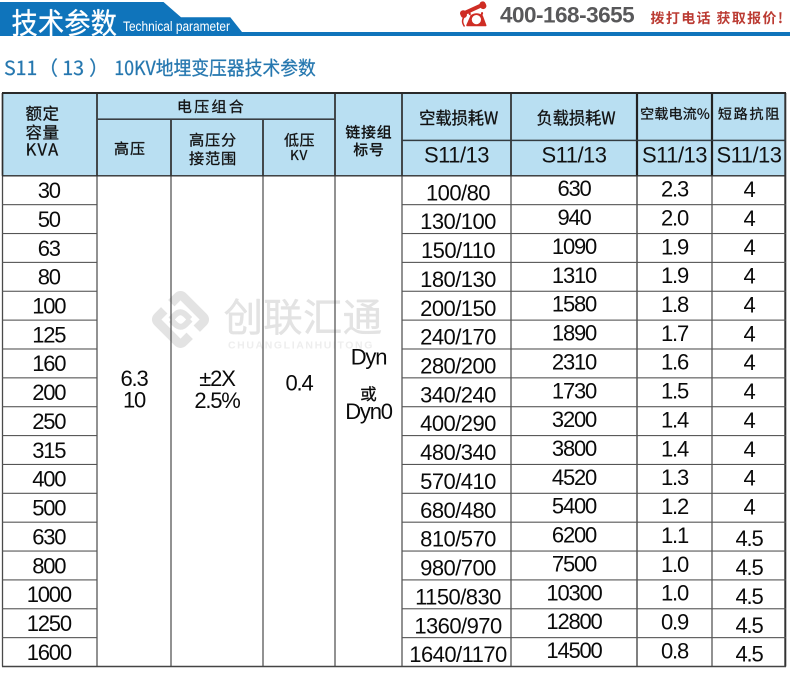 This screenshot has width=790, height=700. I want to click on svg-text: 4520, so click(574, 477).